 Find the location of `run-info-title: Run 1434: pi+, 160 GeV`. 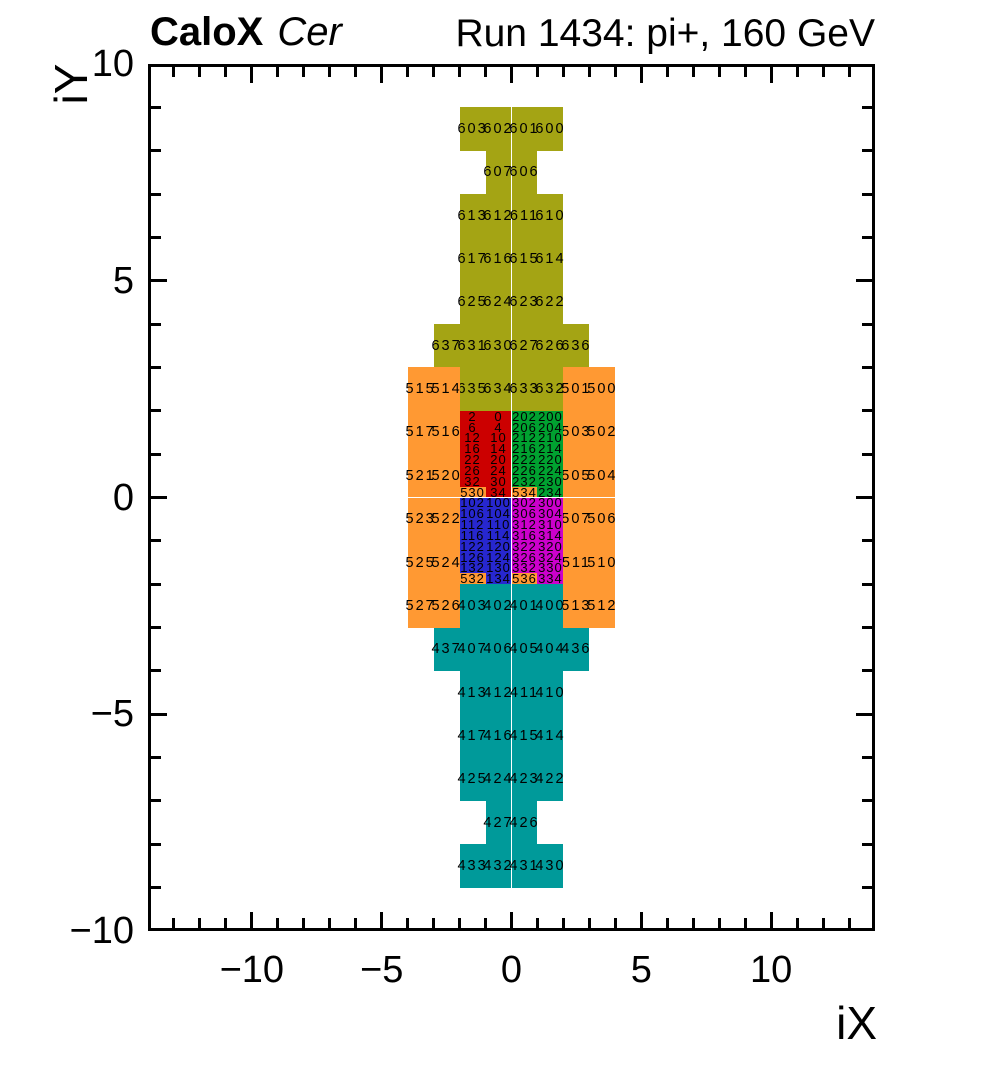

run-info-title: Run 1434: pi+, 160 GeV is located at coordinates (665, 33).